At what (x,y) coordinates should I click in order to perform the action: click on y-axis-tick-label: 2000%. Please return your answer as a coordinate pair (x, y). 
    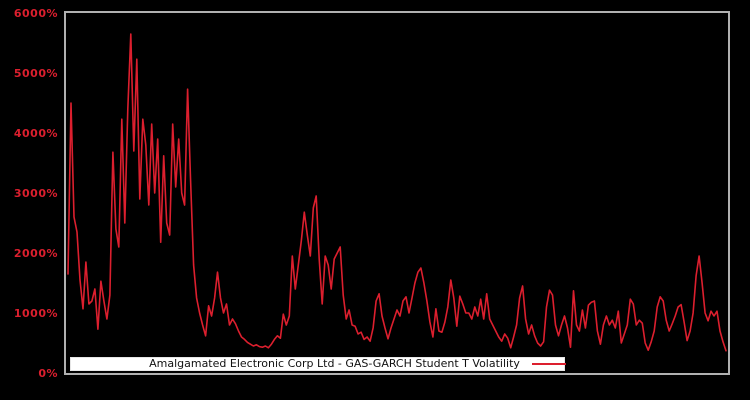
    Looking at the image, I should click on (35, 253).